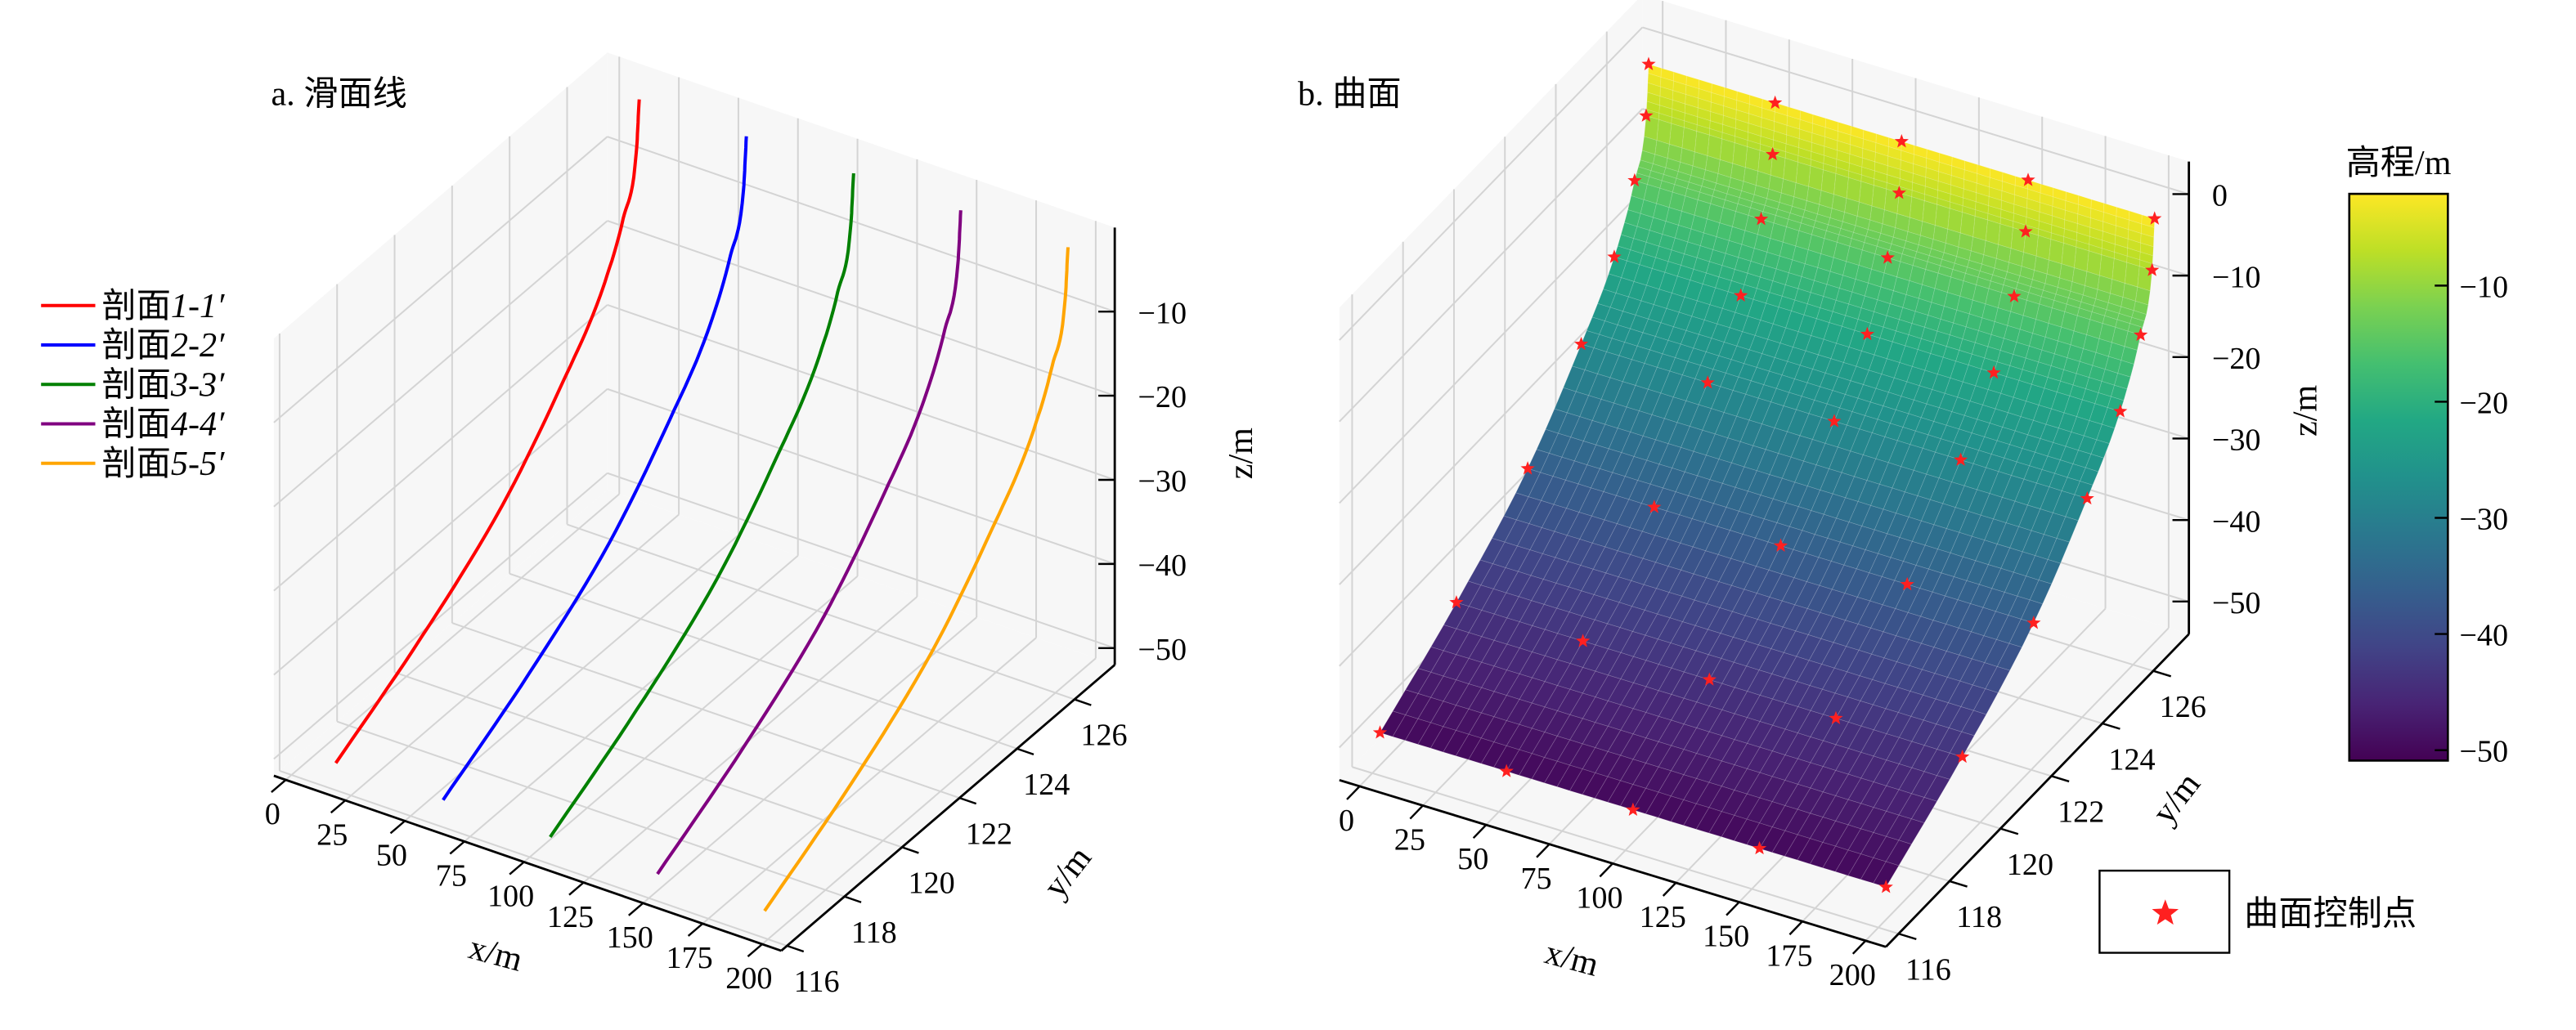 This screenshot has width=2576, height=1030. What do you see at coordinates (2483, 403) in the screenshot?
I see `colorbar-tick-label: −20` at bounding box center [2483, 403].